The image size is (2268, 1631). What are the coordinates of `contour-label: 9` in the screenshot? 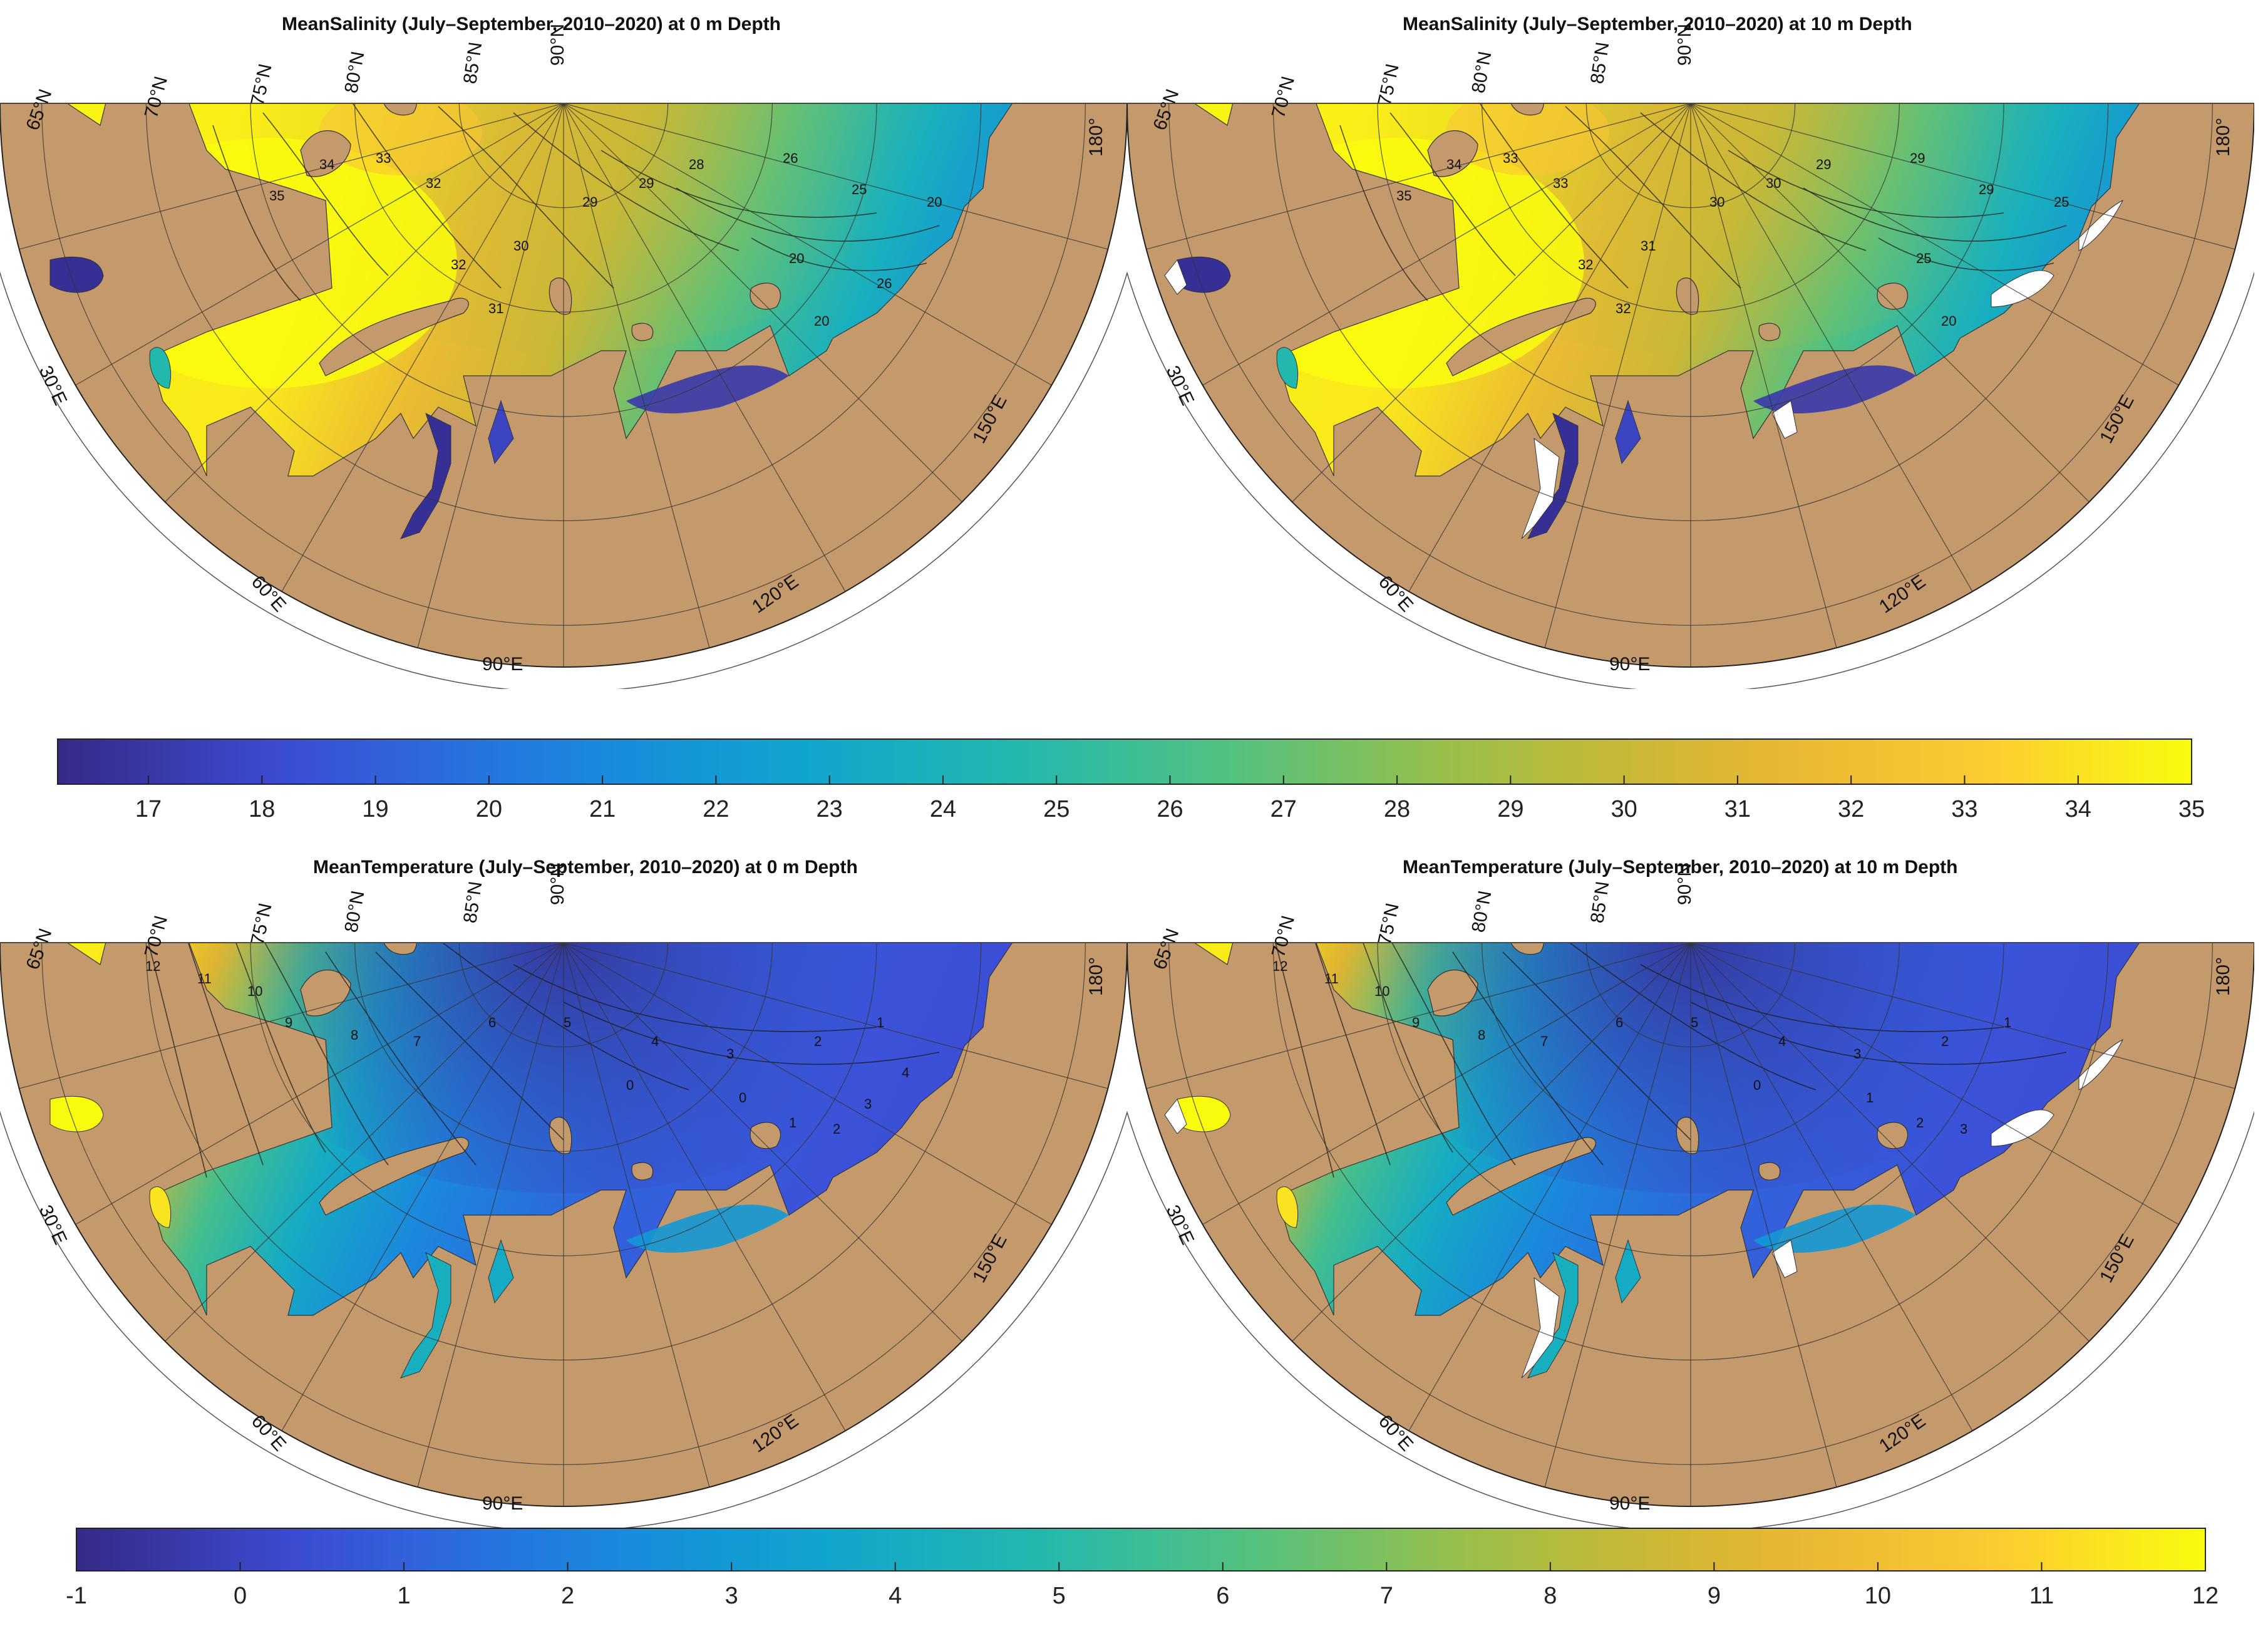 It's located at (1416, 1022).